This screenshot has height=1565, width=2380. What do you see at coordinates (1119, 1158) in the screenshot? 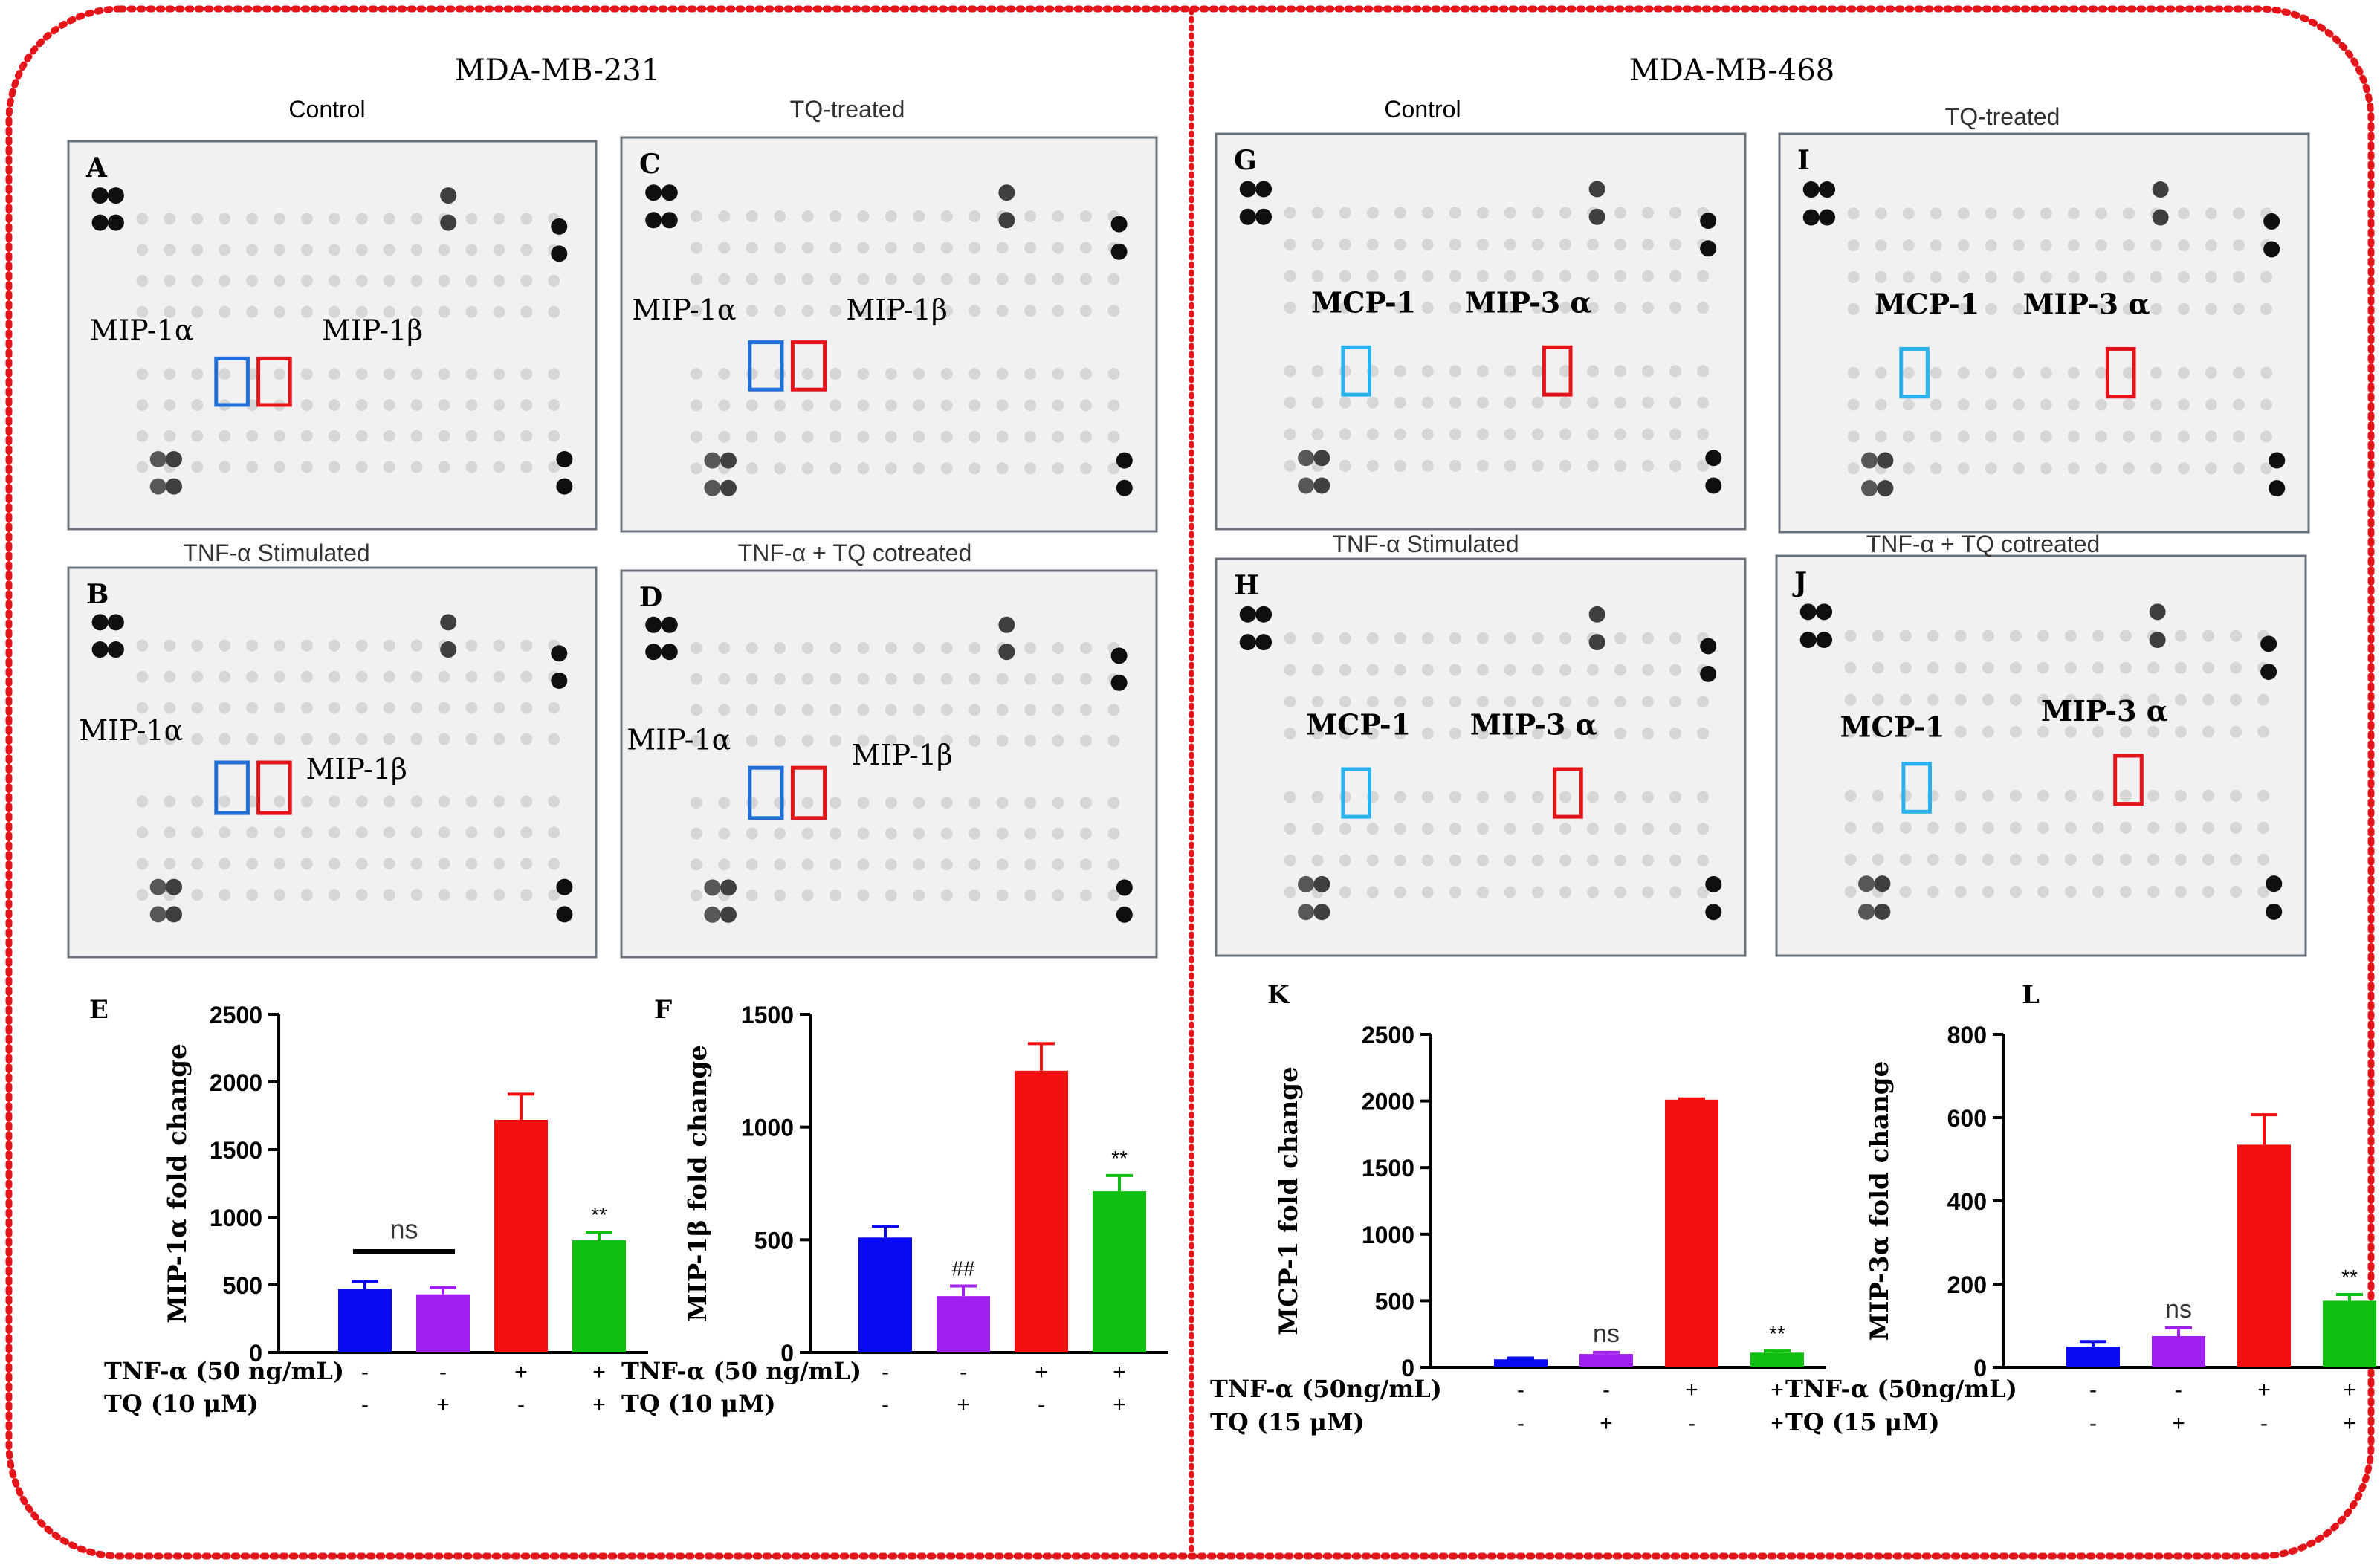
I see `significance-label: **` at bounding box center [1119, 1158].